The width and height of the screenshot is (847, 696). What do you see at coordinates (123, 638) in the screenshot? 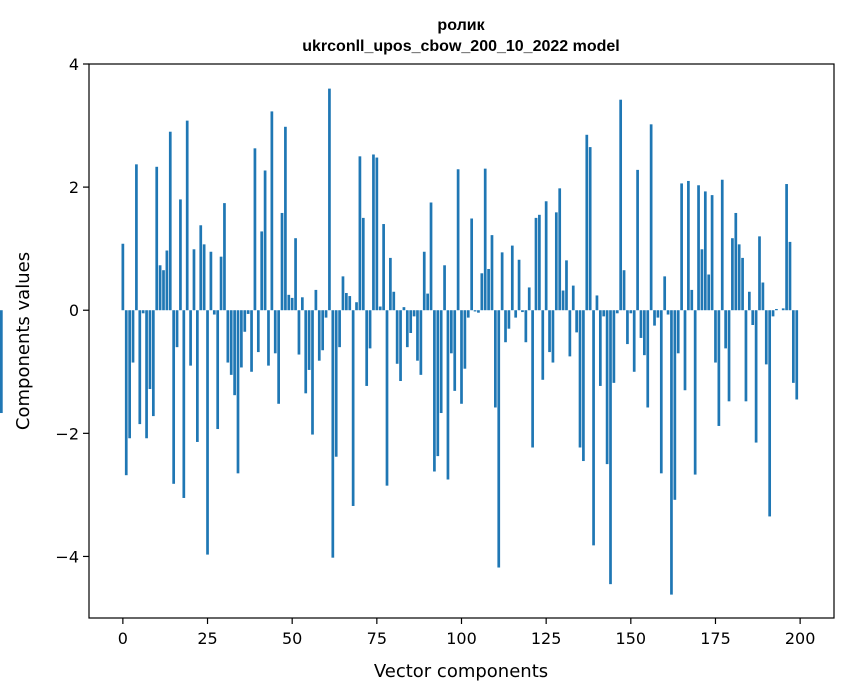
I see `x-tick-label: 0` at bounding box center [123, 638].